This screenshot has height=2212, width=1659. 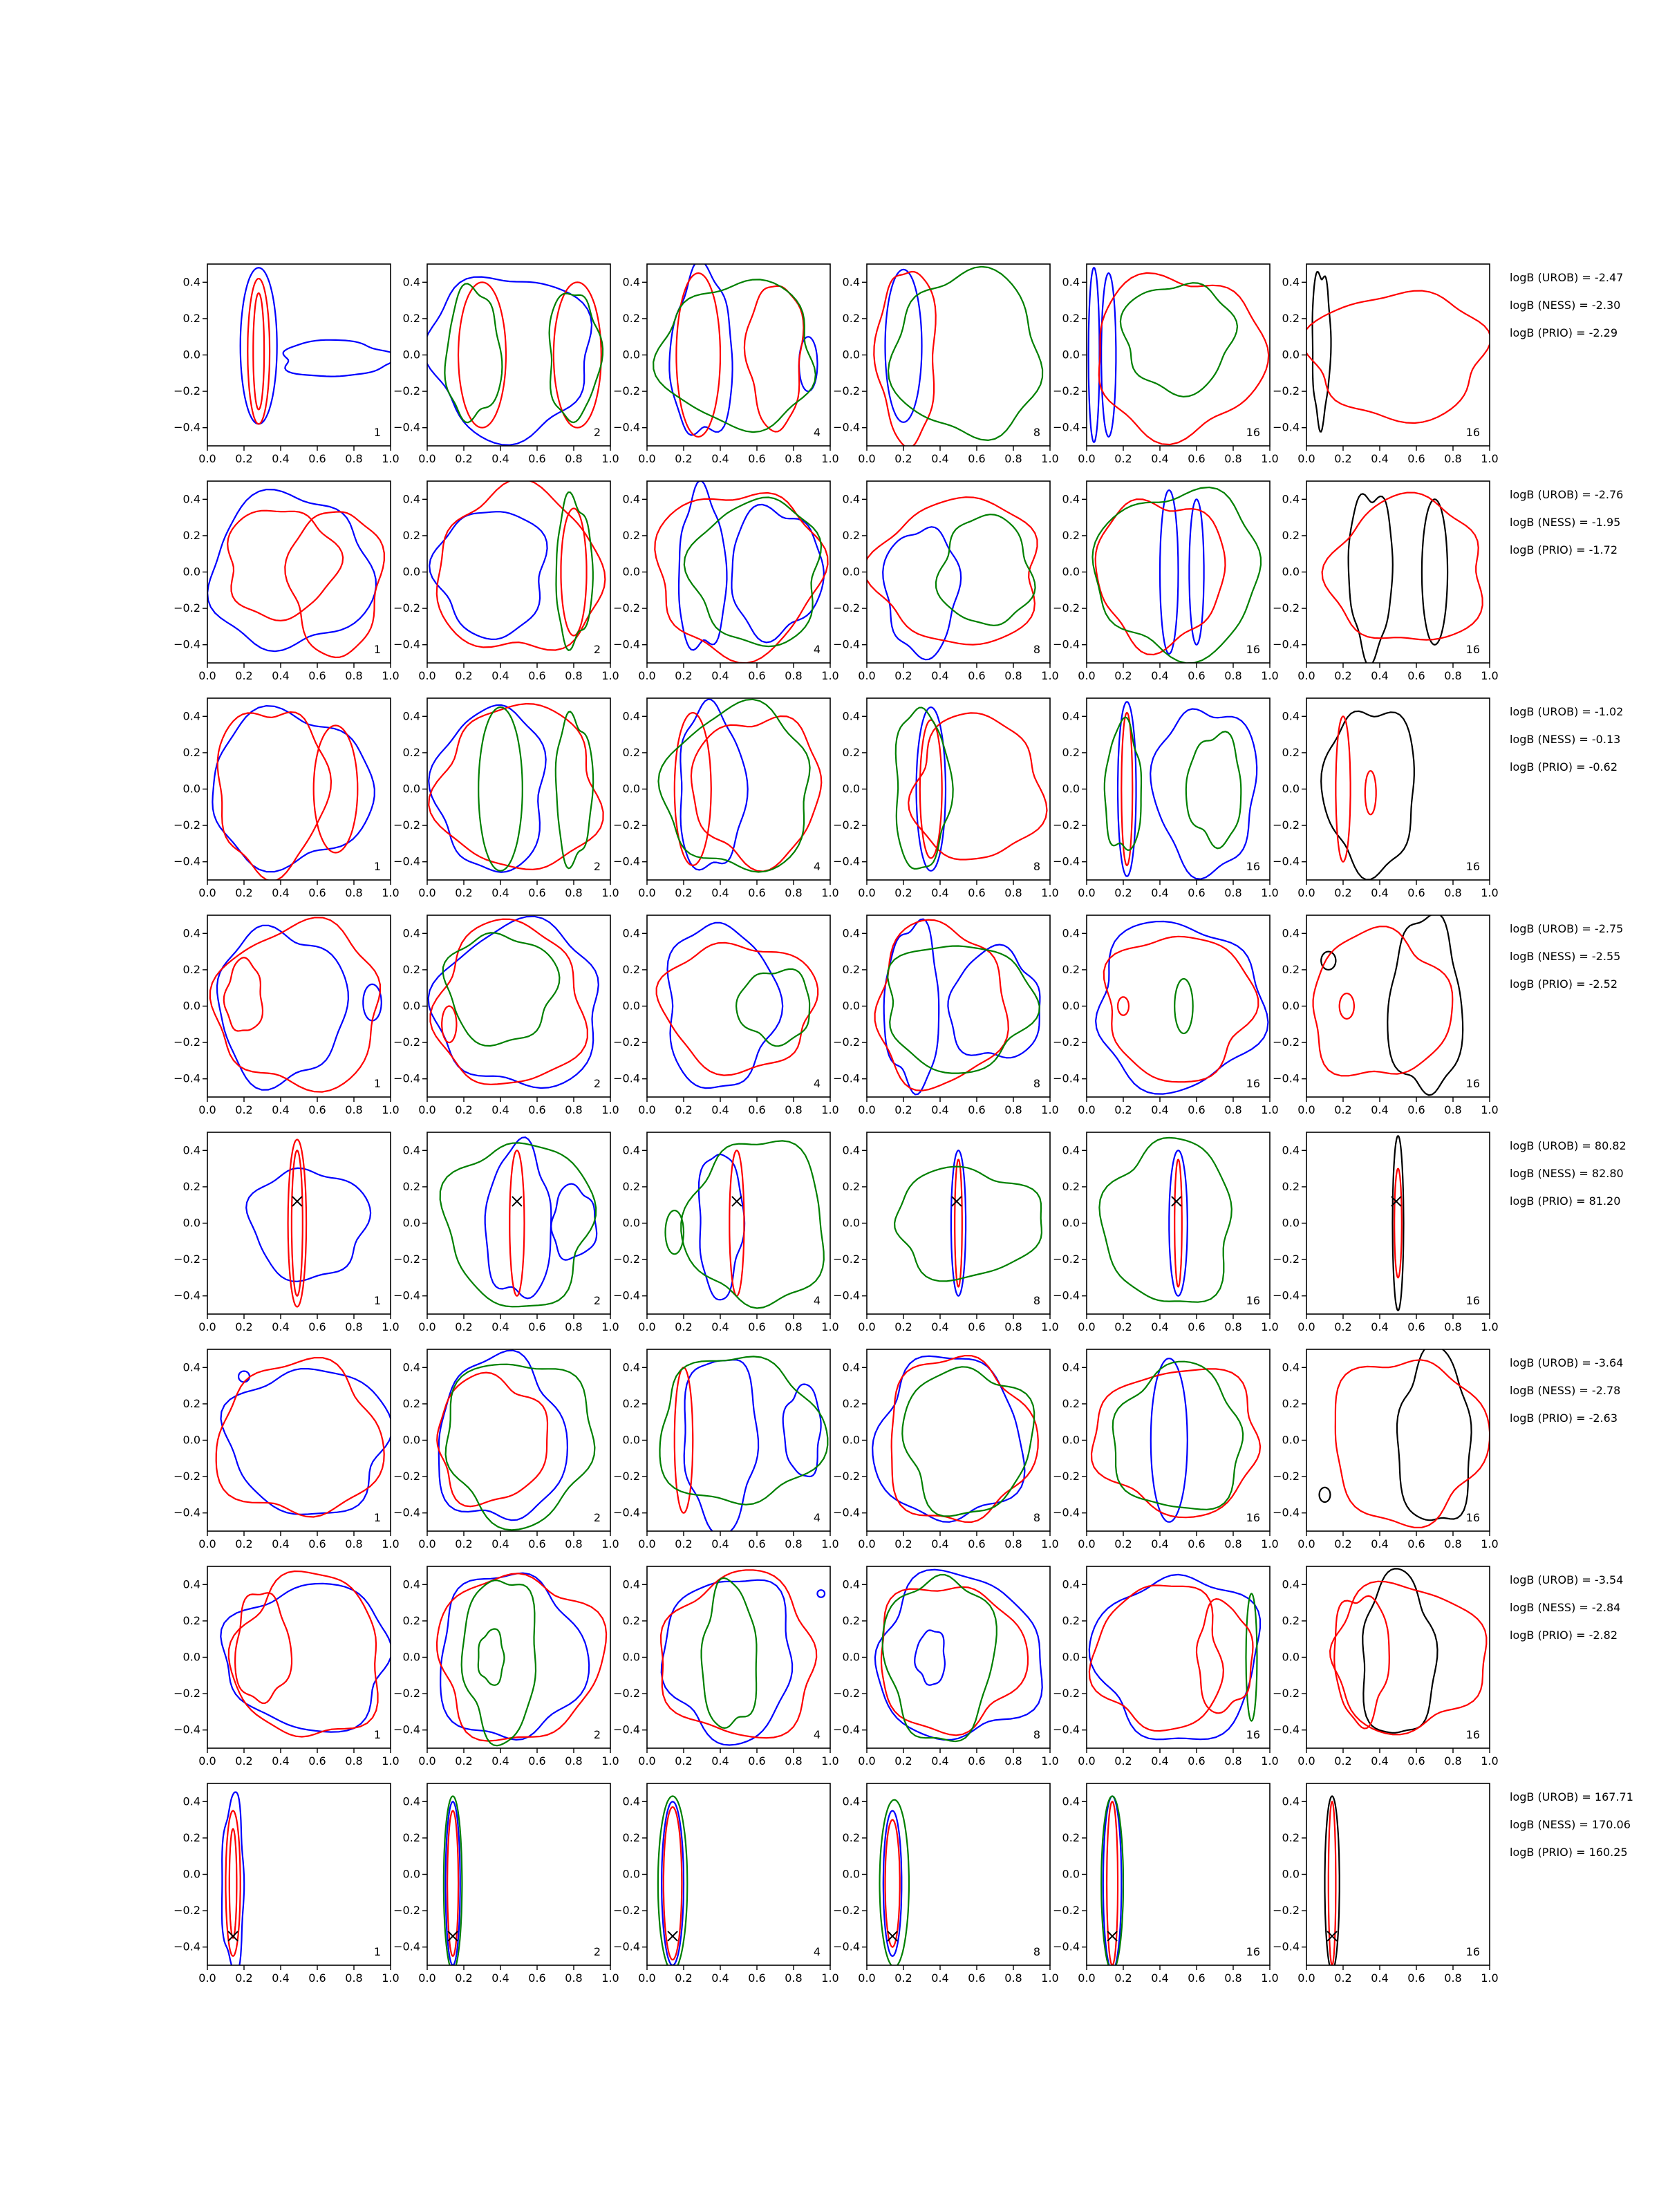 I want to click on log-evidence-label: logB (NESS) = 170.06, so click(x=1570, y=1825).